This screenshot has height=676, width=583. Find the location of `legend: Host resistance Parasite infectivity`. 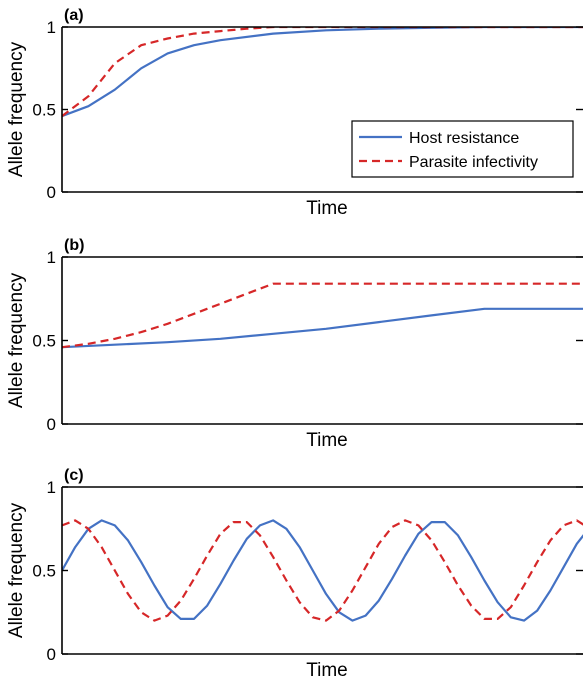

legend: Host resistance Parasite infectivity is located at coordinates (462, 149).